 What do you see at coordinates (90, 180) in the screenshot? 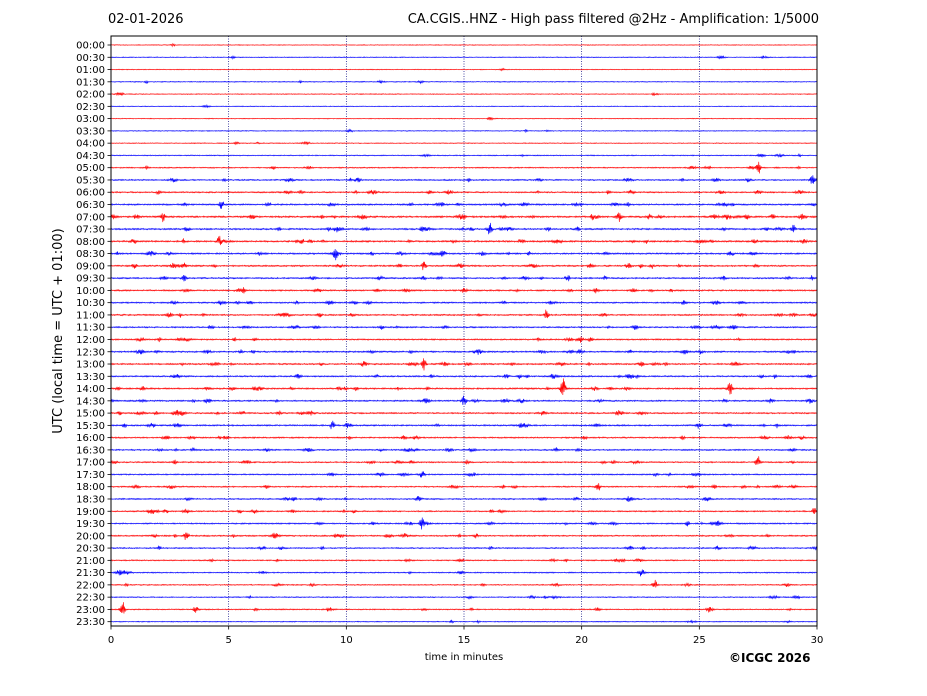
I see `ytick-label: 05:30` at bounding box center [90, 180].